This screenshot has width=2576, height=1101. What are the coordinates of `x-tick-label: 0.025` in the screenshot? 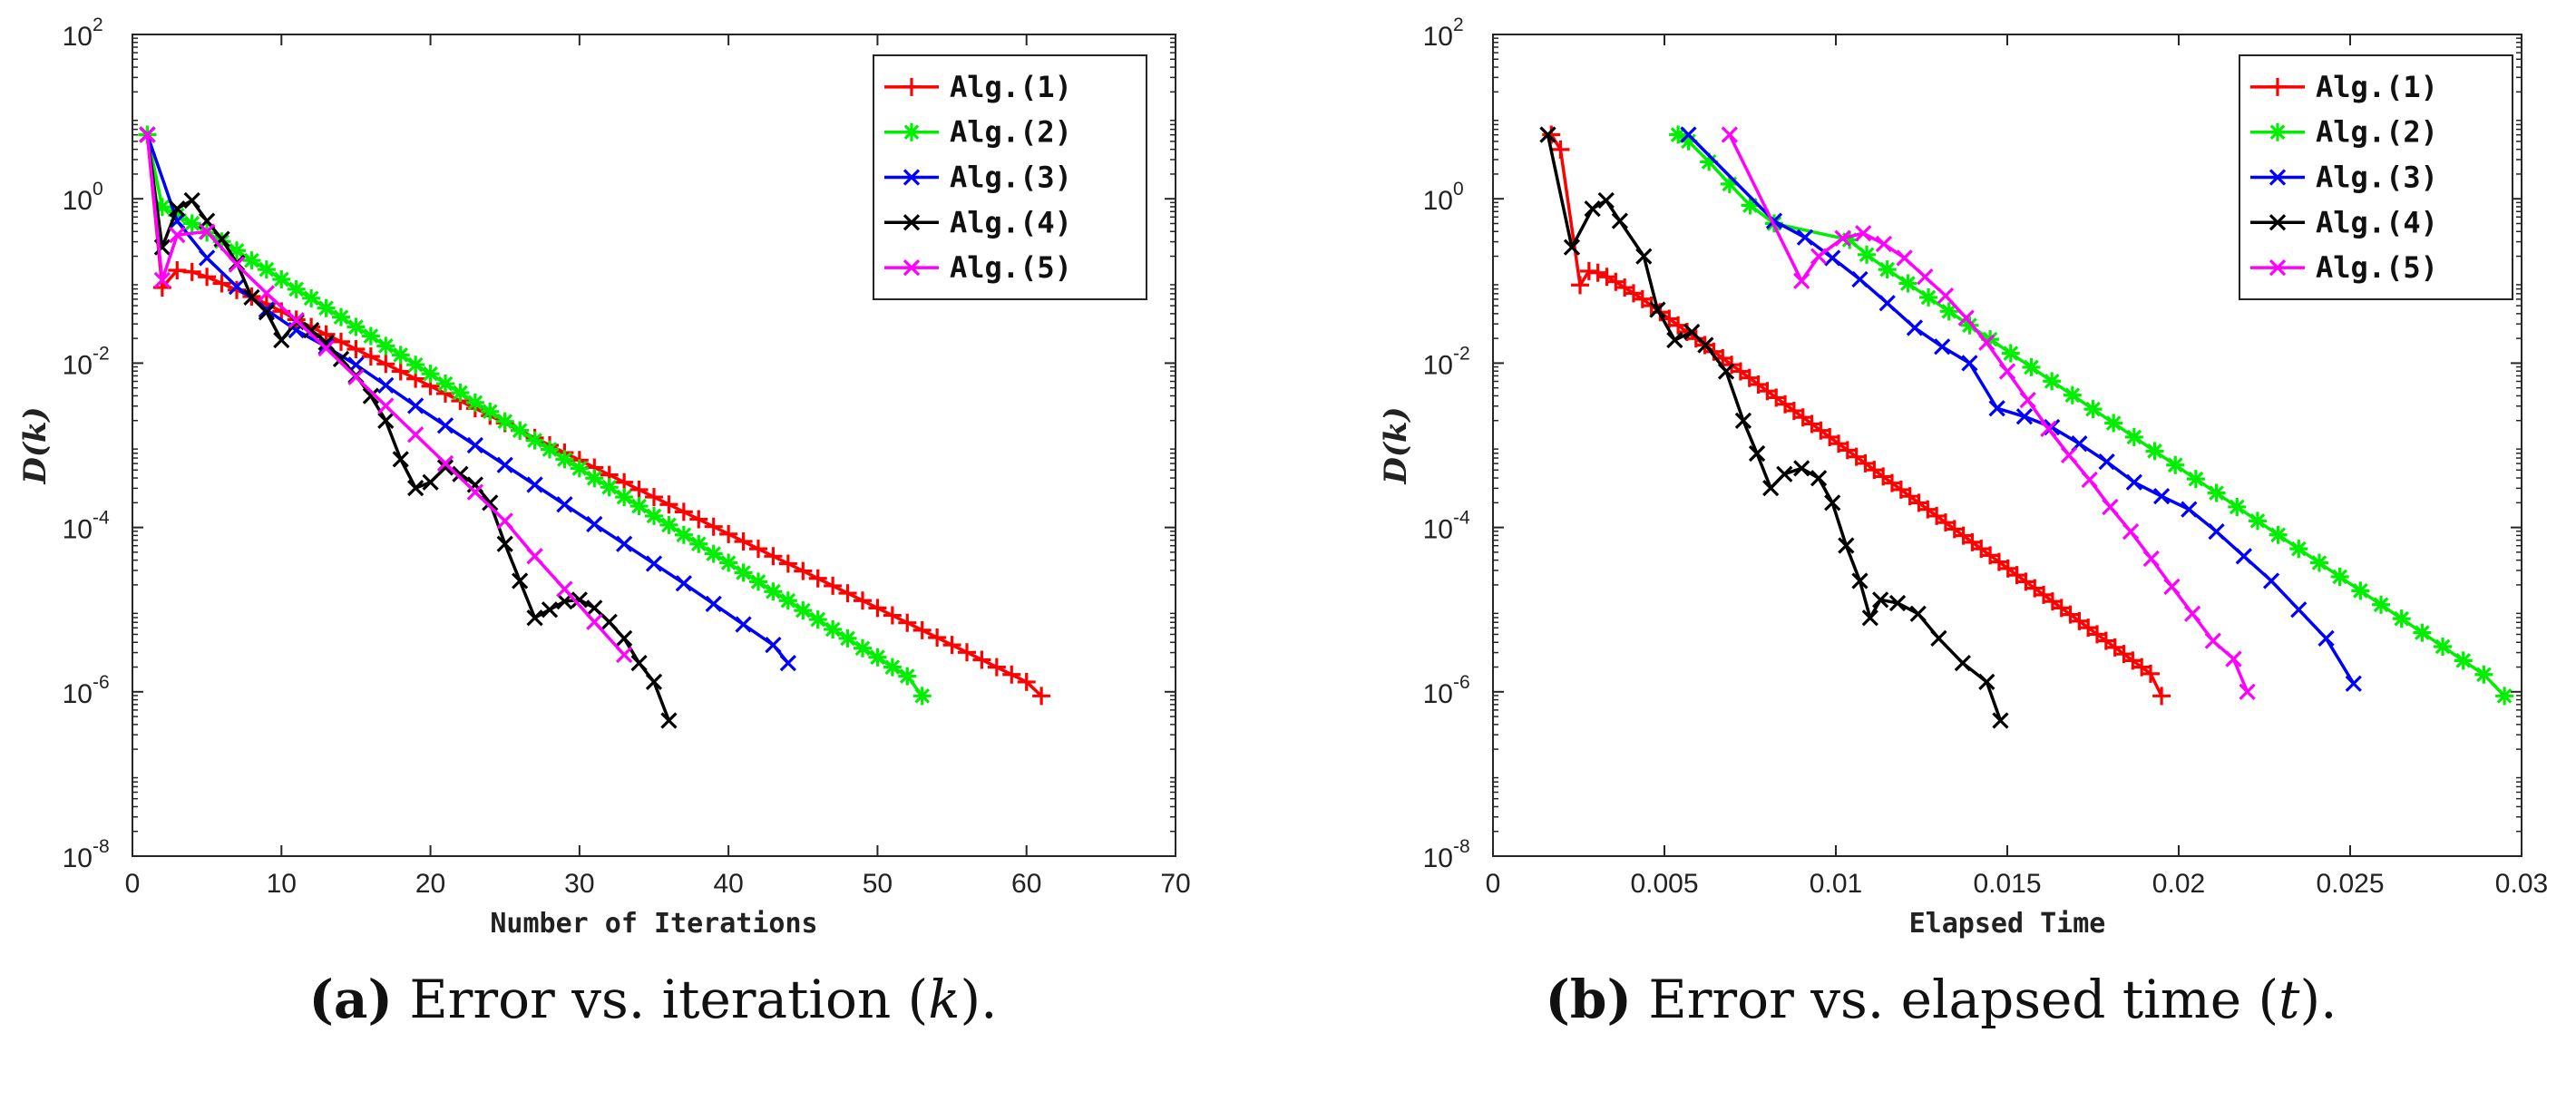 It's located at (2350, 884).